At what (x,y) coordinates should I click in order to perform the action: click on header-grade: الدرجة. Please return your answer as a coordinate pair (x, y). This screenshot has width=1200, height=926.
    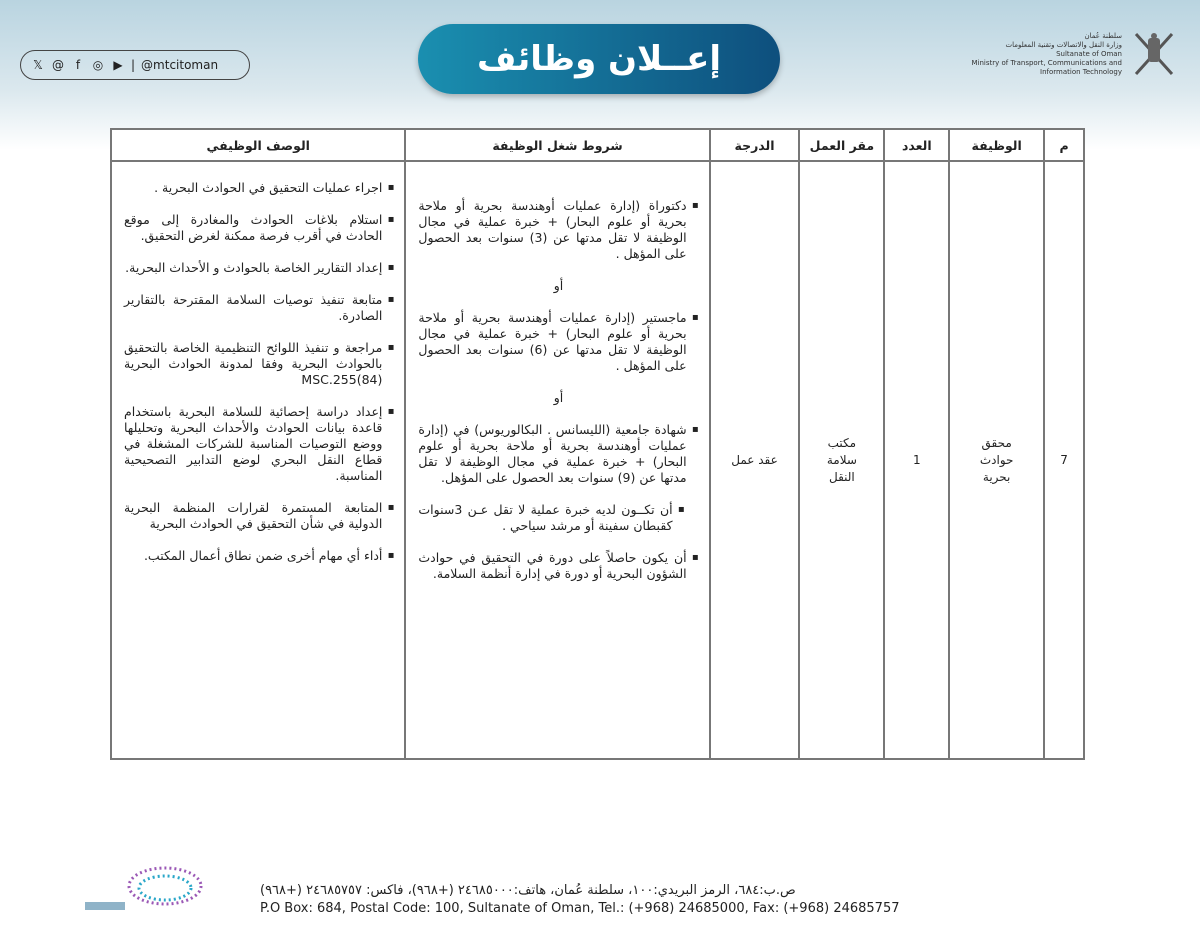
    Looking at the image, I should click on (754, 145).